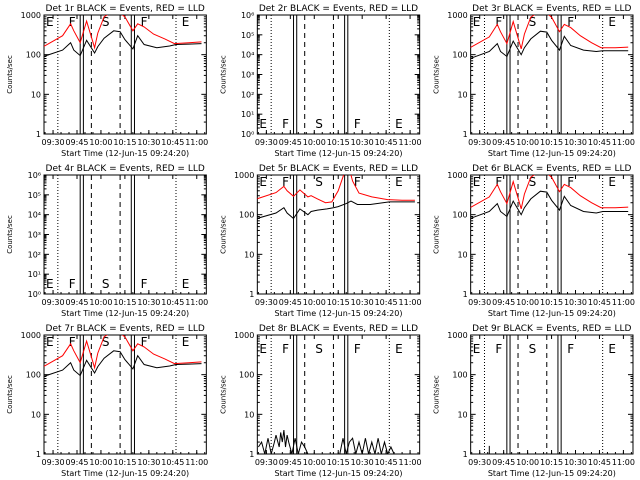 This screenshot has width=640, height=480. Describe the element at coordinates (338, 9) in the screenshot. I see `panel-title: Det 2r BLACK = Events, RED = LLD` at that location.